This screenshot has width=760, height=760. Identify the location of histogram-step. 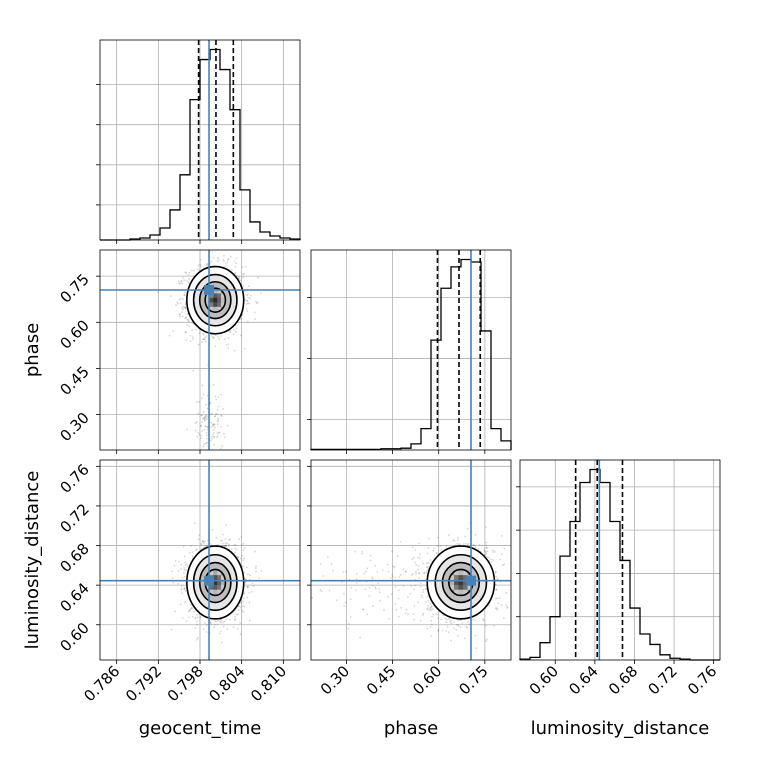
(619, 564).